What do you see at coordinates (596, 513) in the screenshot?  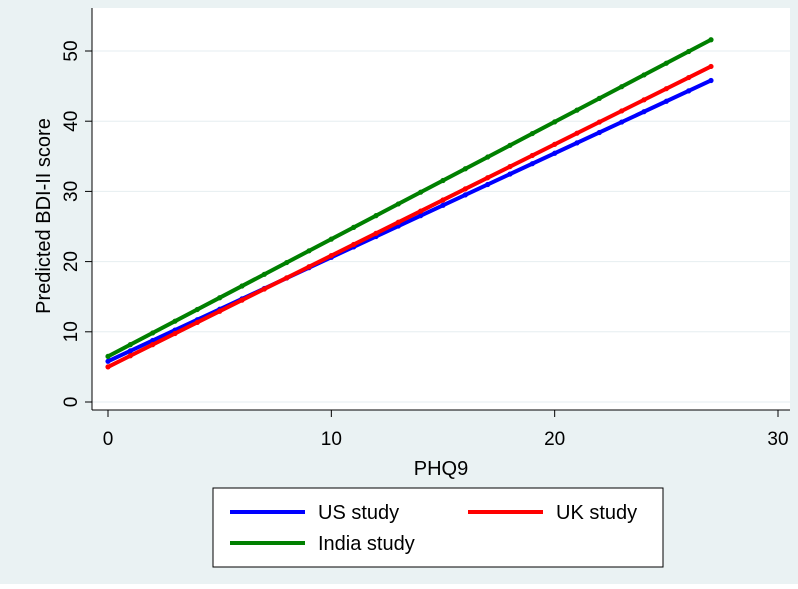 I see `legend-label: UK study` at bounding box center [596, 513].